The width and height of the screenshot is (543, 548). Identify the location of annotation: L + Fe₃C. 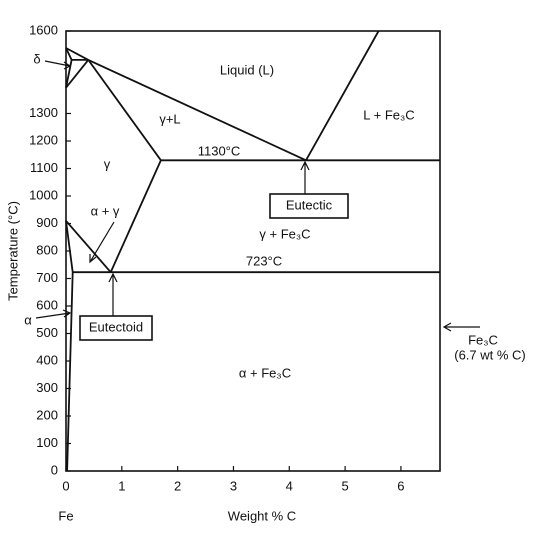
(388, 114).